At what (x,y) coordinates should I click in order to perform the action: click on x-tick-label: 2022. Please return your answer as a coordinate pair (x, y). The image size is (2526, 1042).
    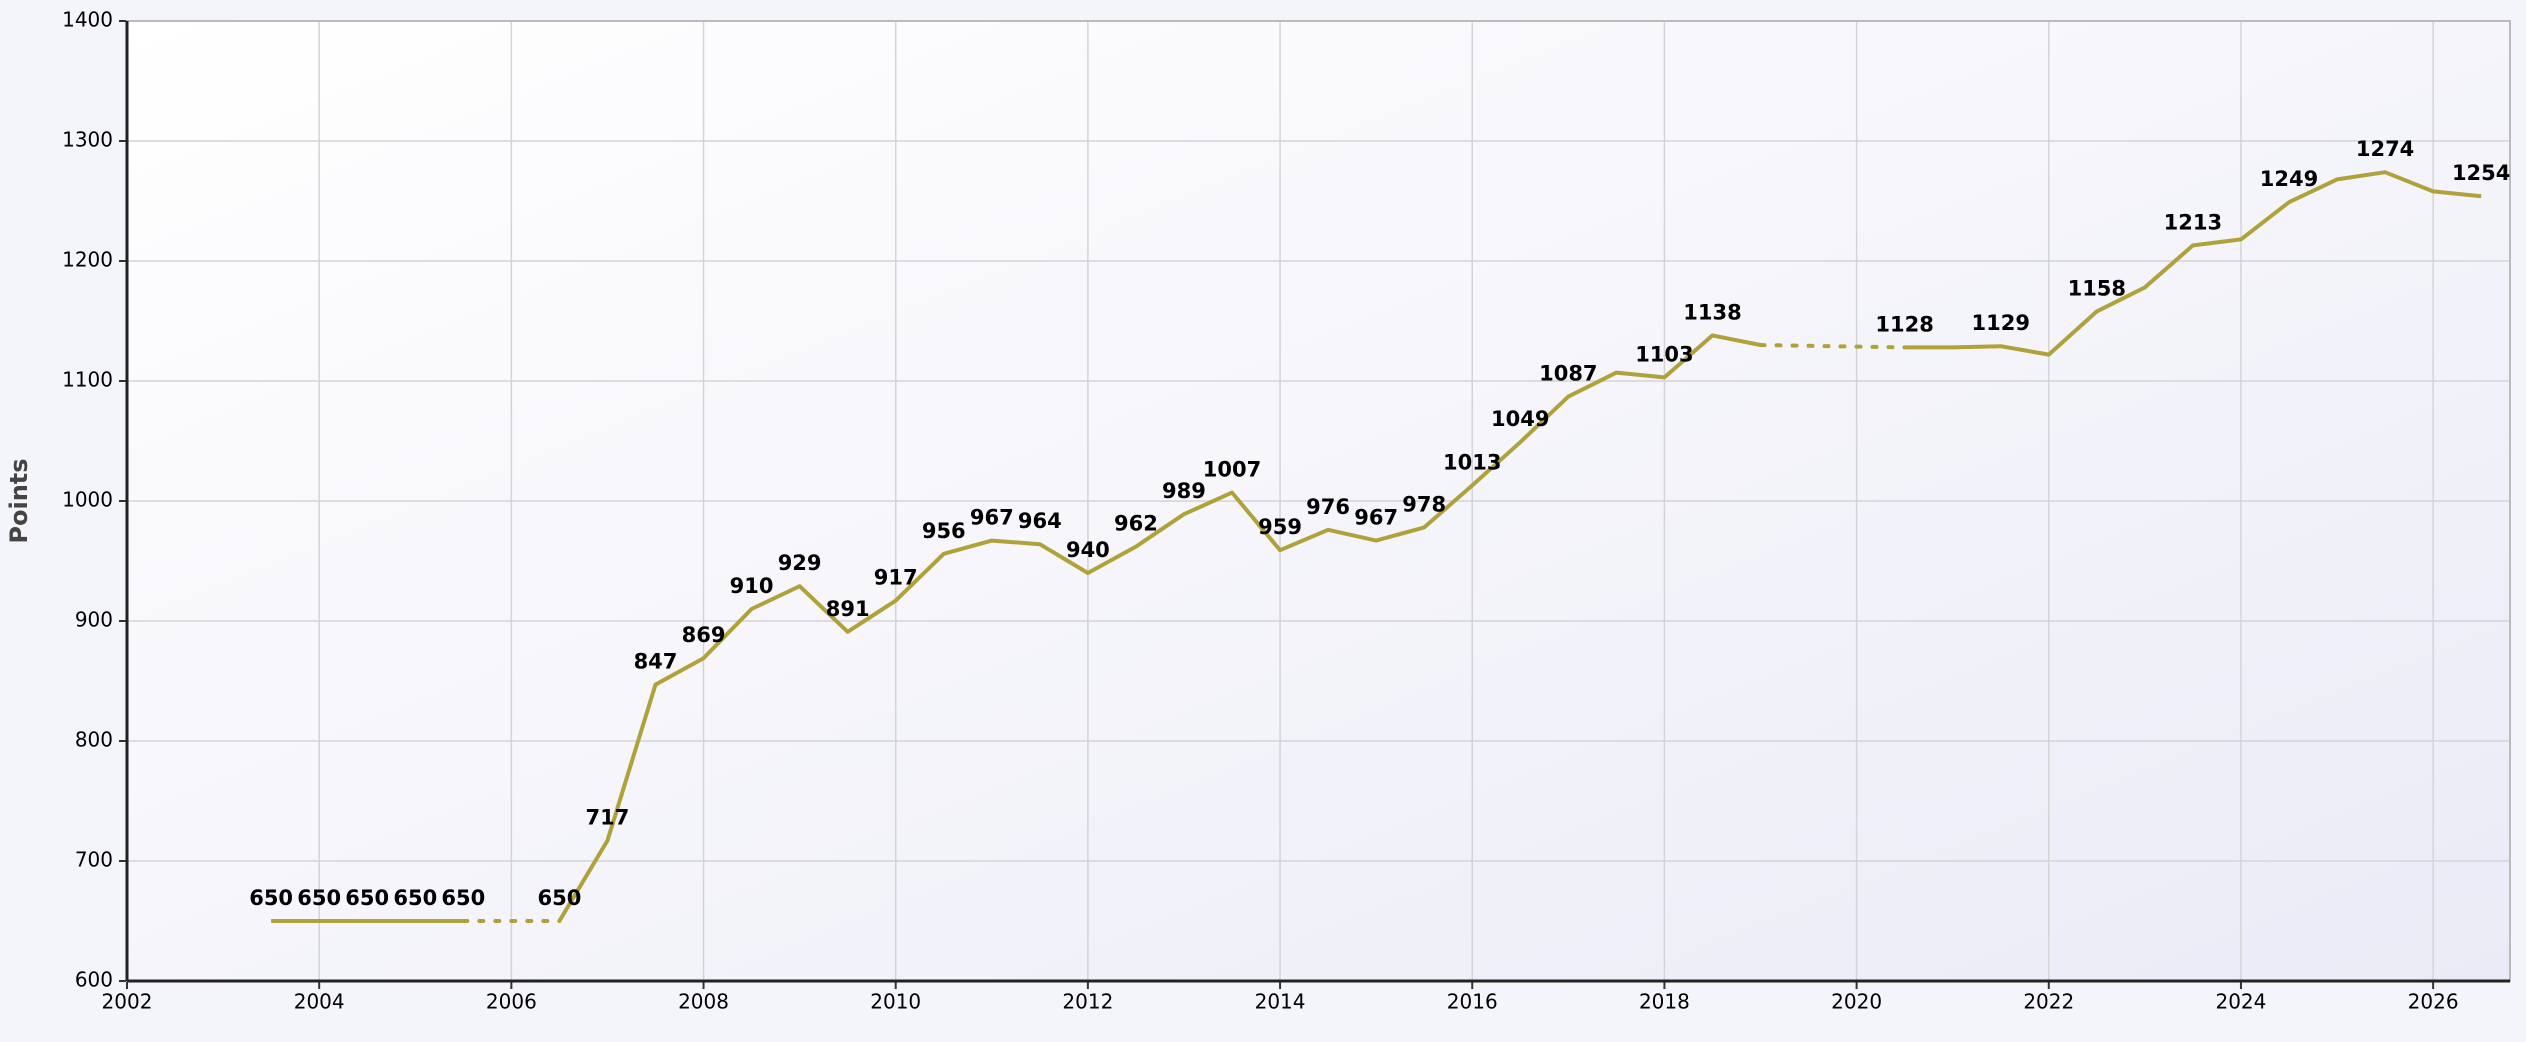
    Looking at the image, I should click on (2048, 1002).